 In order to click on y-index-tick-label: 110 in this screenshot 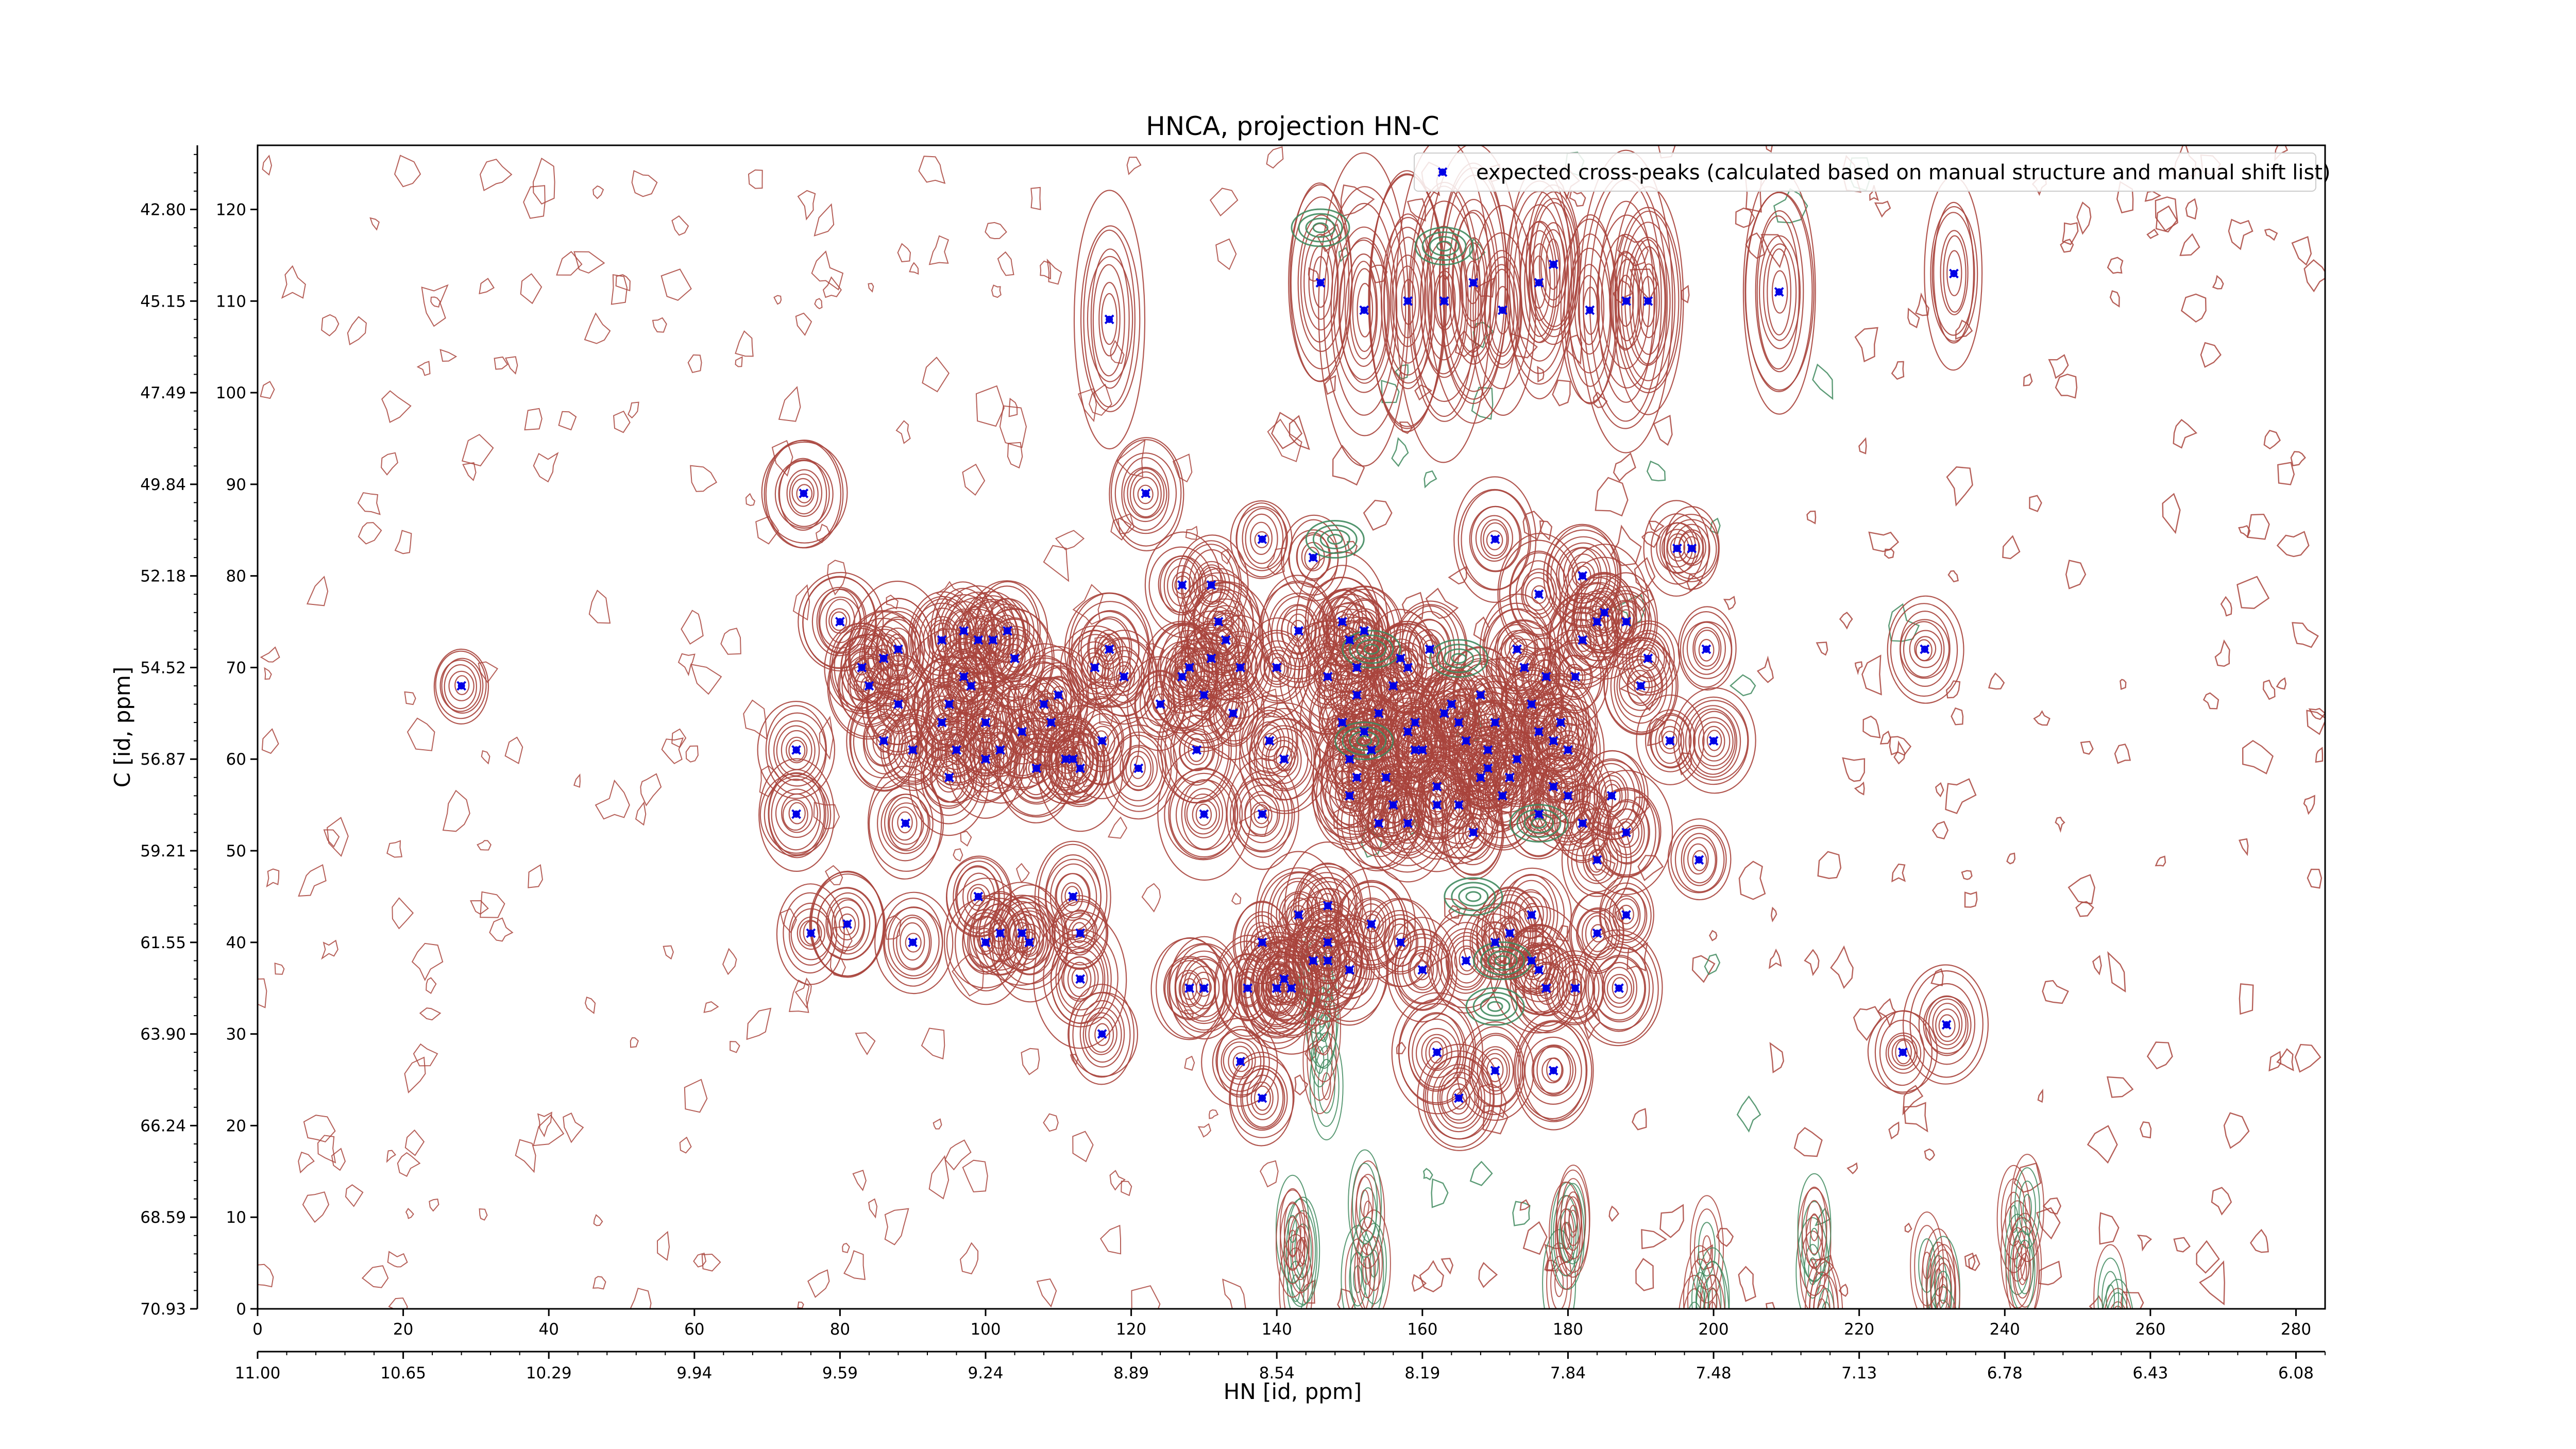, I will do `click(231, 301)`.